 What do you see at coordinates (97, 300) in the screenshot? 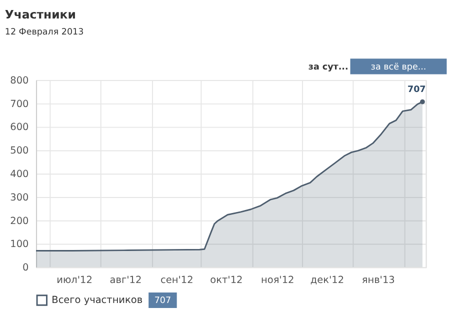
I see `legend-label: Всего участников` at bounding box center [97, 300].